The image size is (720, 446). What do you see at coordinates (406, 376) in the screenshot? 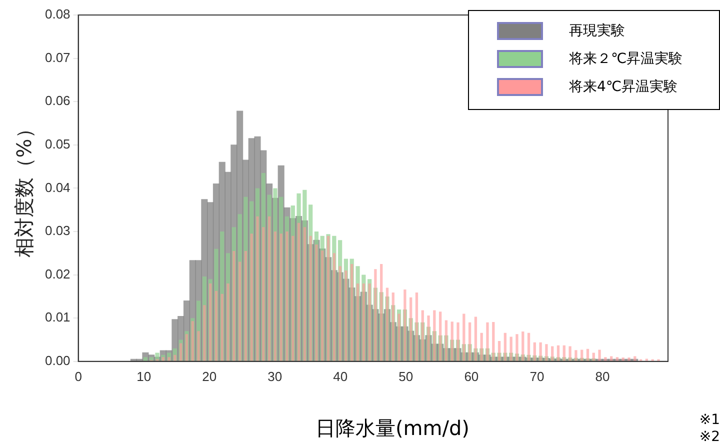
I see `x-tick-label: 50` at bounding box center [406, 376].